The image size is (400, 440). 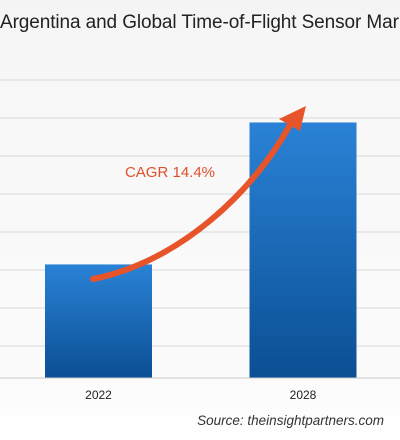 What do you see at coordinates (201, 395) in the screenshot?
I see `x-tick-labels: 2022 2028` at bounding box center [201, 395].